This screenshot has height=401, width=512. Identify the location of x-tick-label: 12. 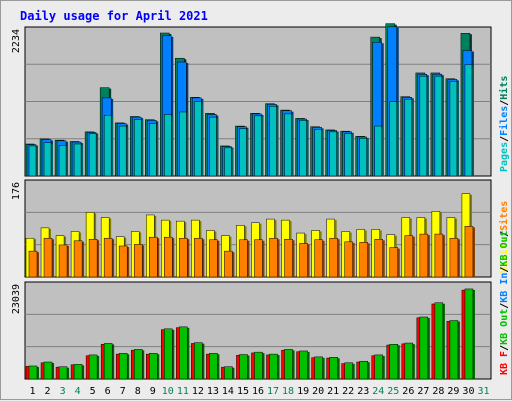
(198, 391).